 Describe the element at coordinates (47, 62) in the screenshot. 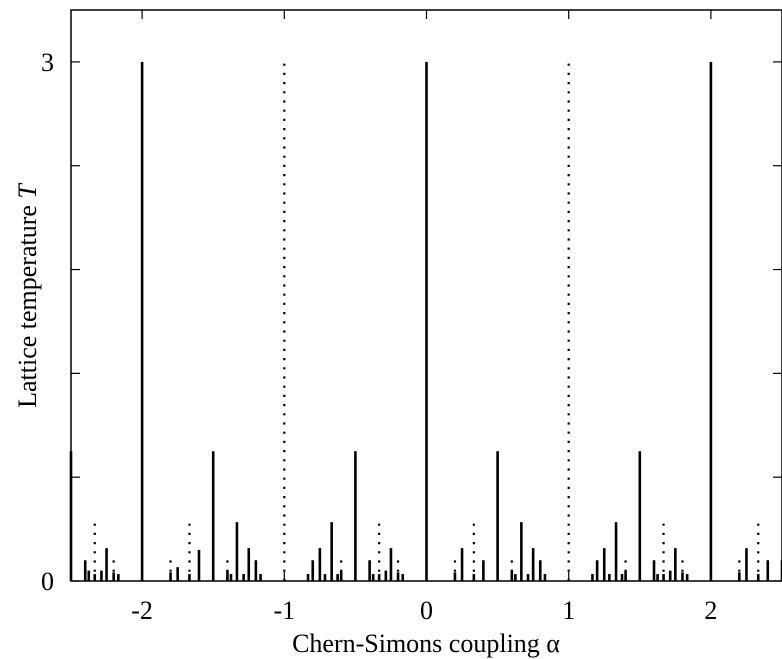

I see `y-tick-label: 3` at that location.